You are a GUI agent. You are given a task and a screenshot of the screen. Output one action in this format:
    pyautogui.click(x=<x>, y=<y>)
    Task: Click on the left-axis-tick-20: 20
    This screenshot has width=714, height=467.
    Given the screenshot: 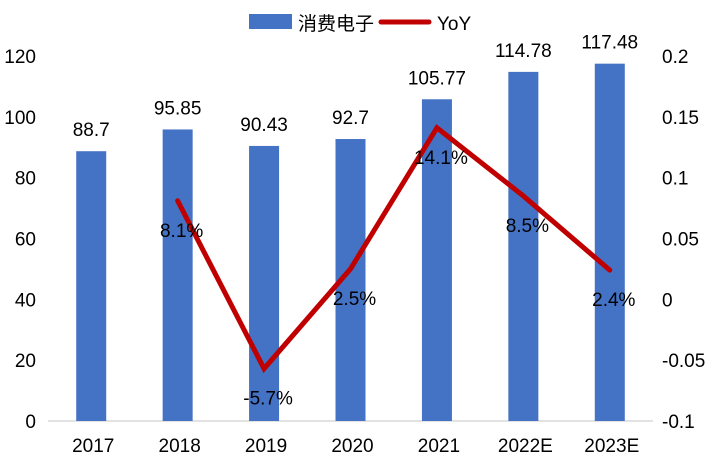 What is the action you would take?
    pyautogui.click(x=25, y=361)
    